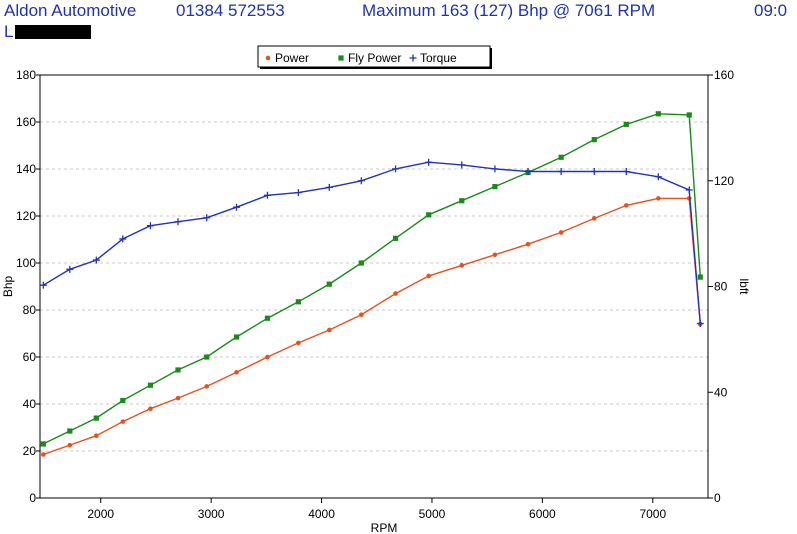 Image resolution: width=797 pixels, height=534 pixels. I want to click on x-tick-label: 6000, so click(542, 514).